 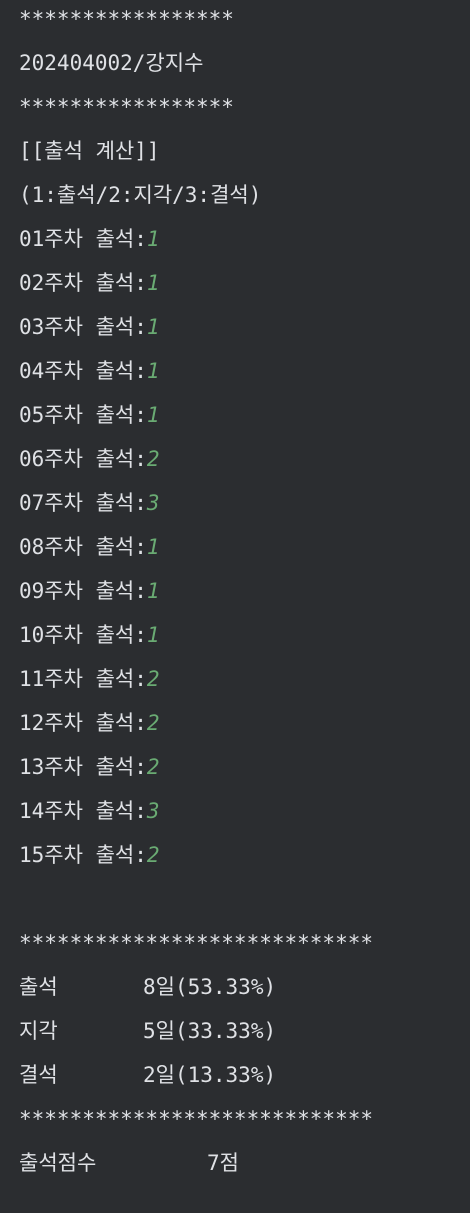 What do you see at coordinates (244, 239) in the screenshot?
I see `week-row: 01주차 출석: 1` at bounding box center [244, 239].